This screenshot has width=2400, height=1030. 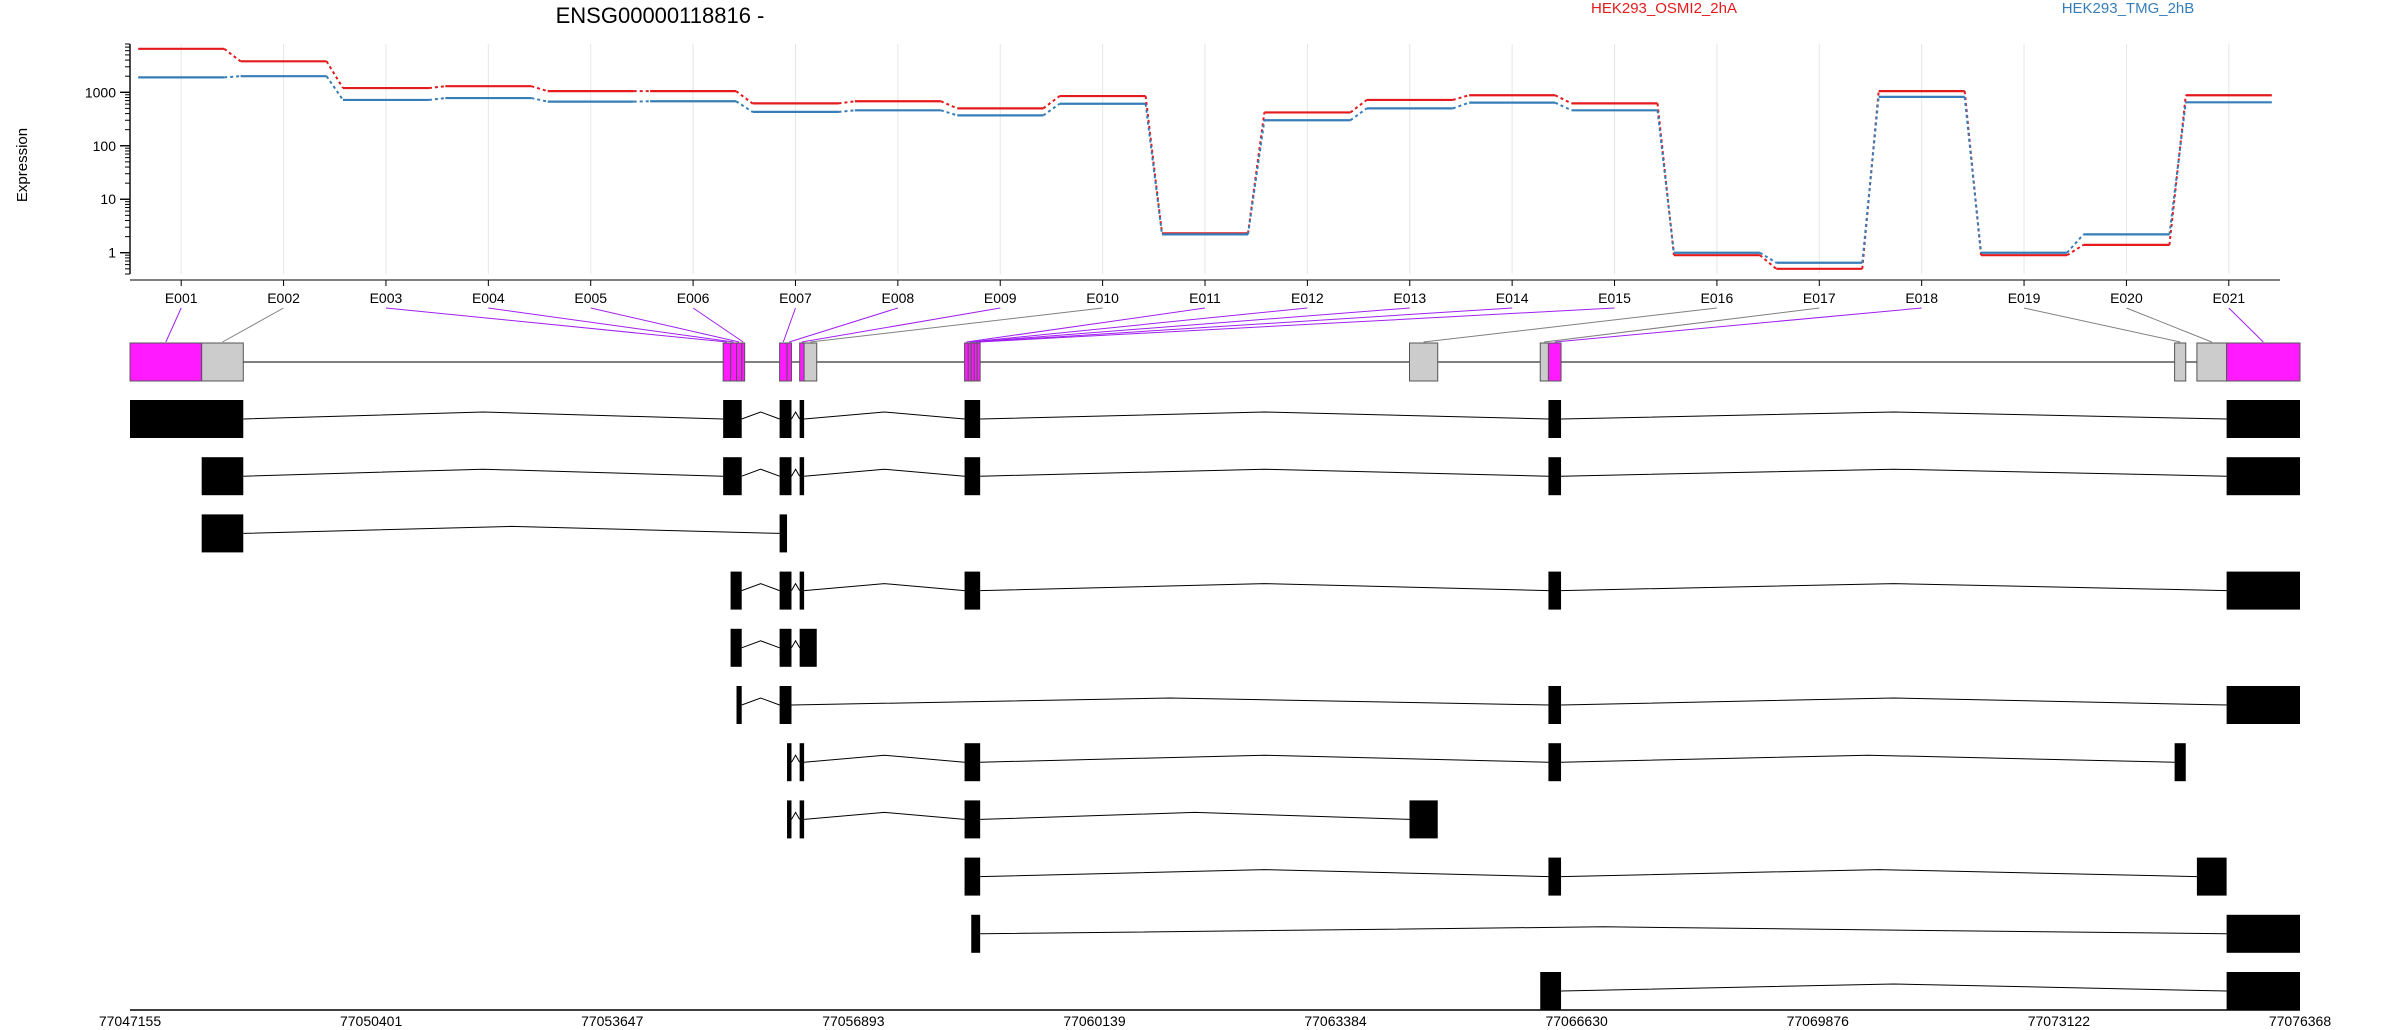 I want to click on gene-model-exon-e011, so click(x=966, y=362).